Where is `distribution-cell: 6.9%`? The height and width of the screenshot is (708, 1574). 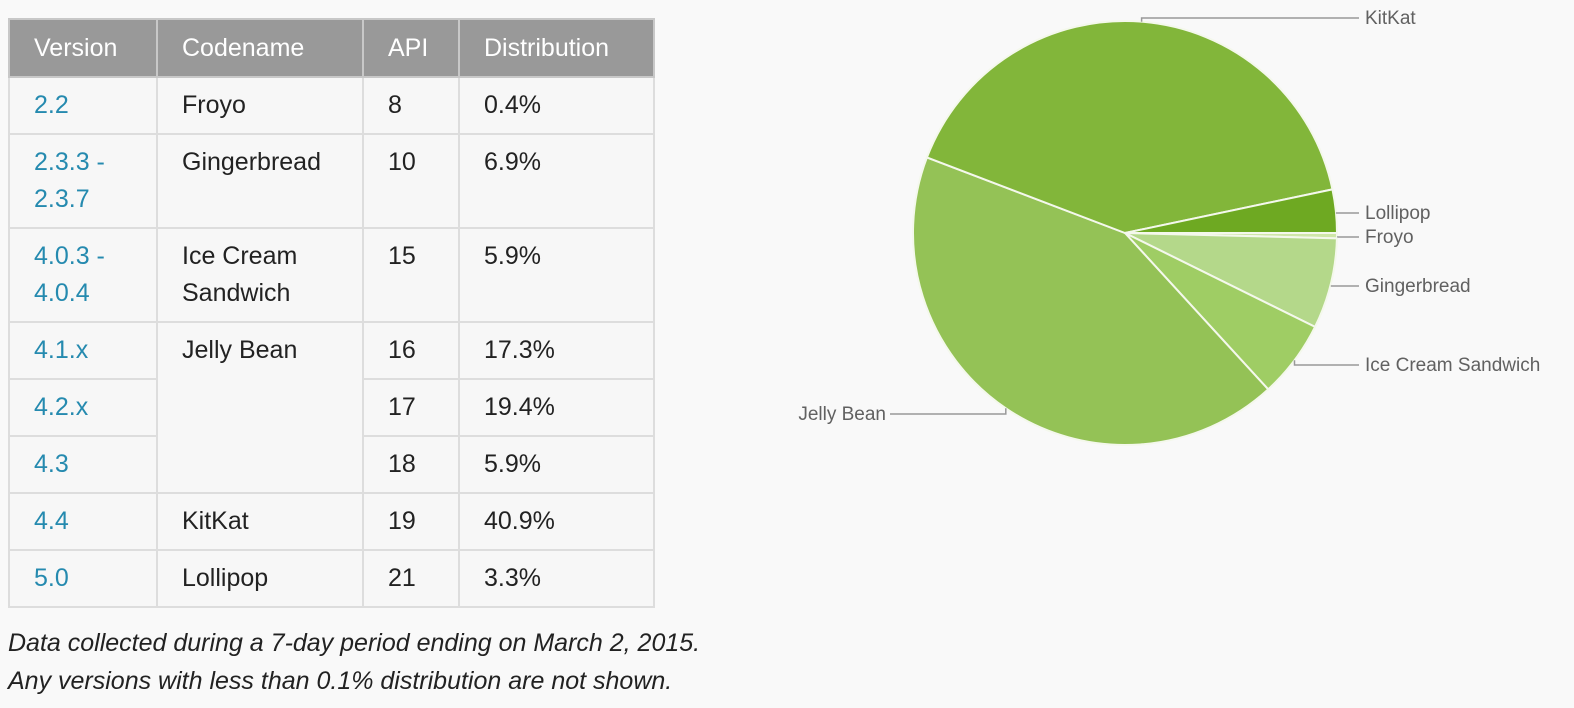 distribution-cell: 6.9% is located at coordinates (556, 181).